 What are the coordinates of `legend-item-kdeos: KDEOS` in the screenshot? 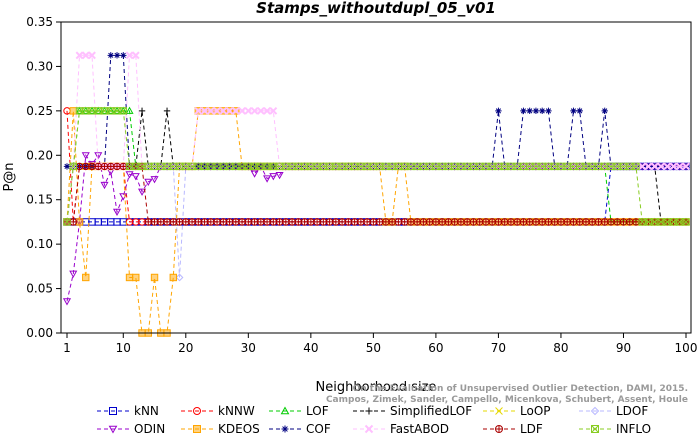 It's located at (220, 428).